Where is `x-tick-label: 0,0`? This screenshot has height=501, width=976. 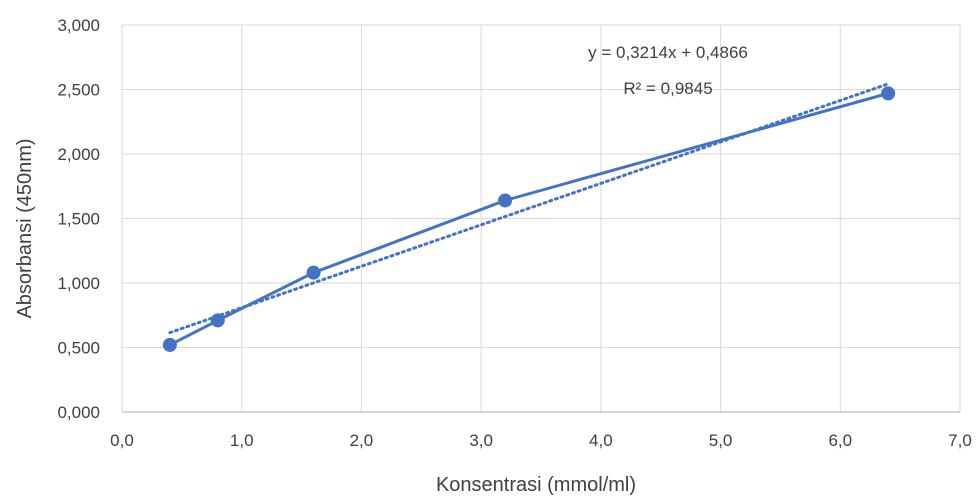
x-tick-label: 0,0 is located at coordinates (122, 440).